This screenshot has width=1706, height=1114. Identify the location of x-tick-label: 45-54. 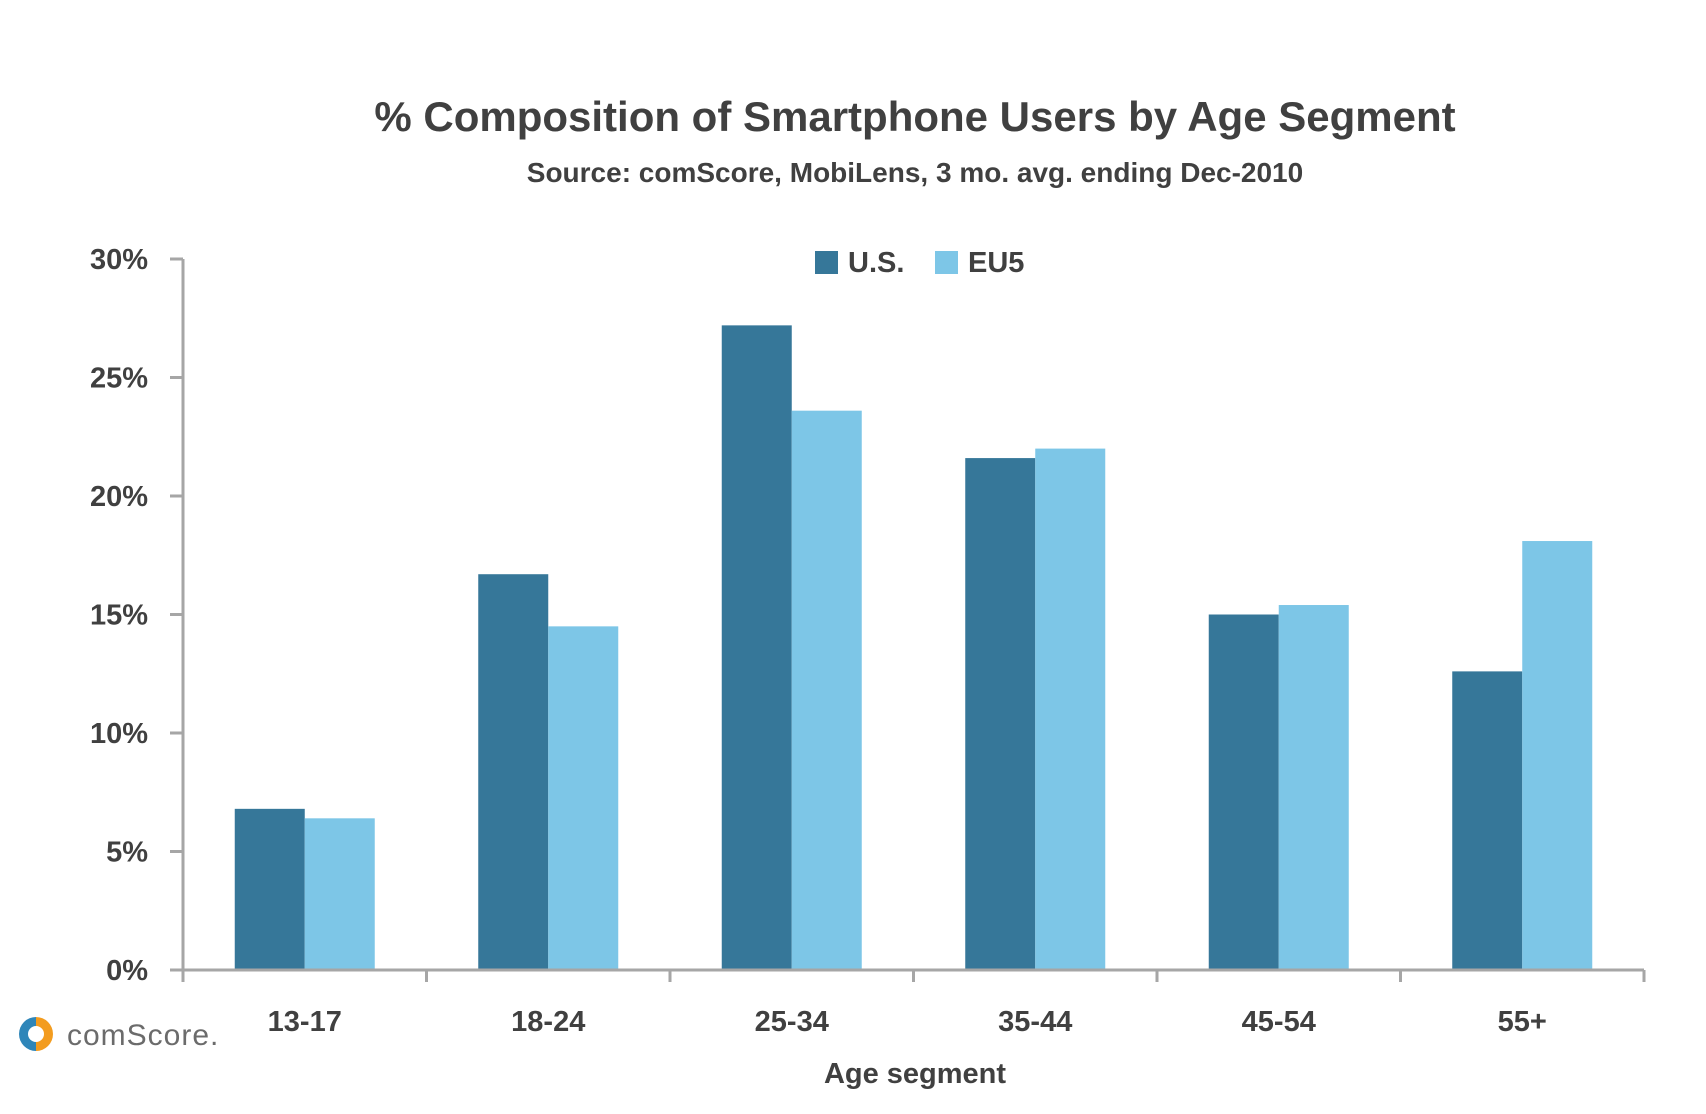
(1279, 1022).